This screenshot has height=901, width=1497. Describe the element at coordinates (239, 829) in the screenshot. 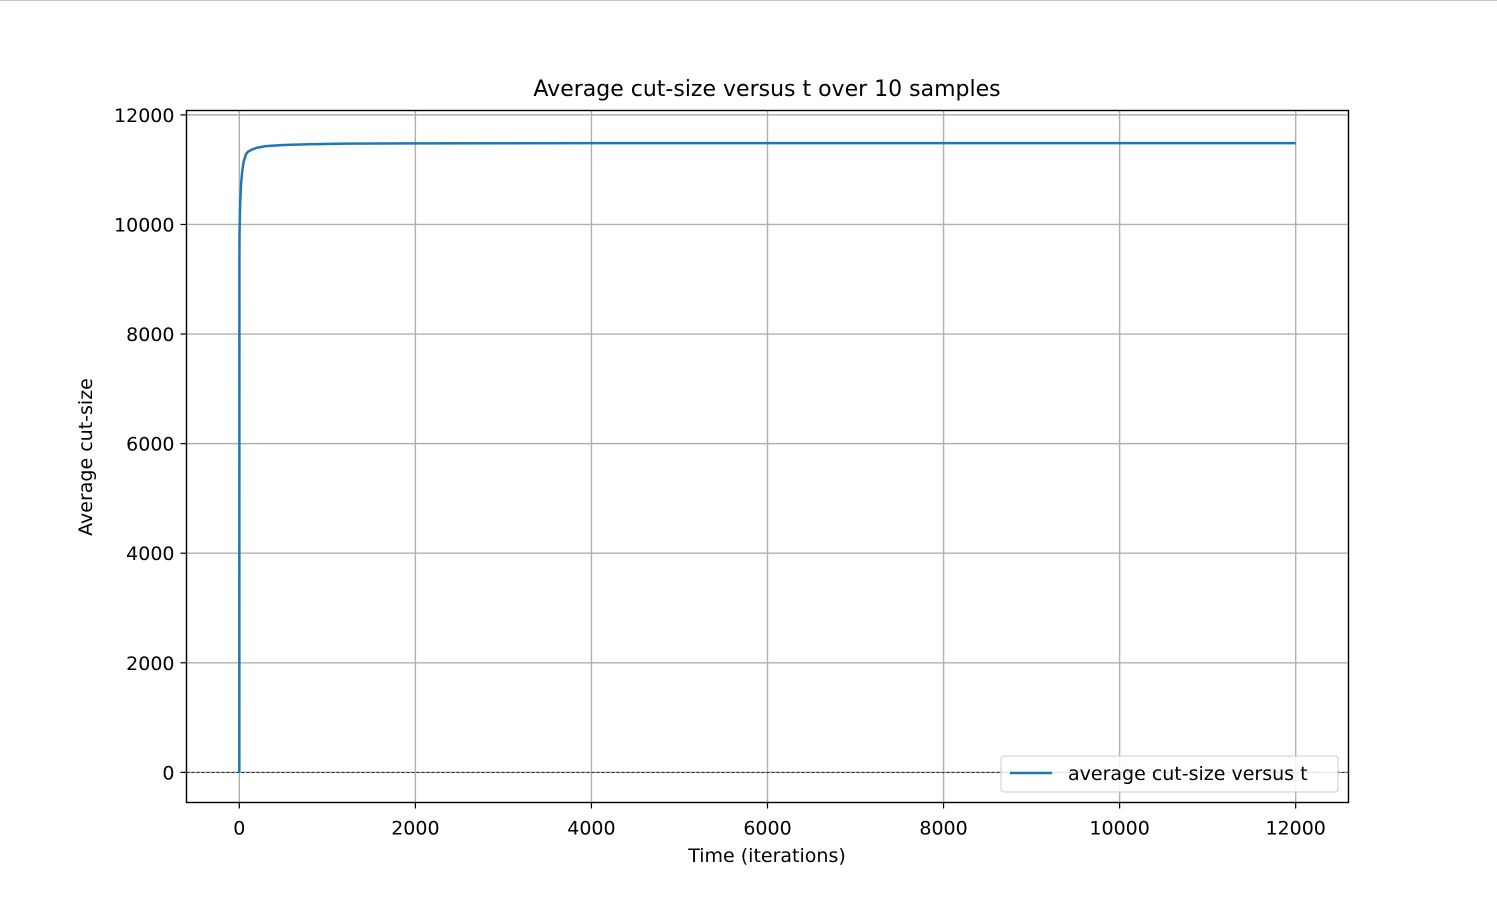

I see `x-tick-label: 0` at that location.